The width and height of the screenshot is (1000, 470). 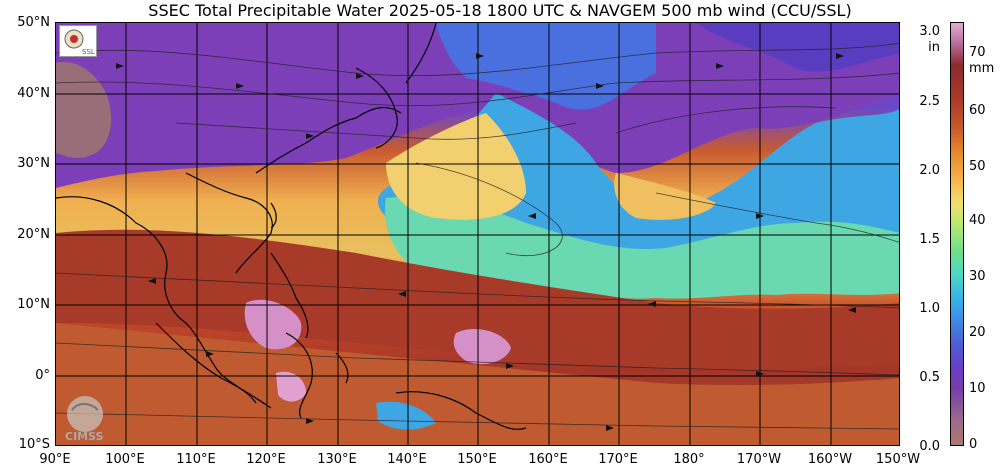 I want to click on lon-label-130e: 130°E, so click(x=337, y=459).